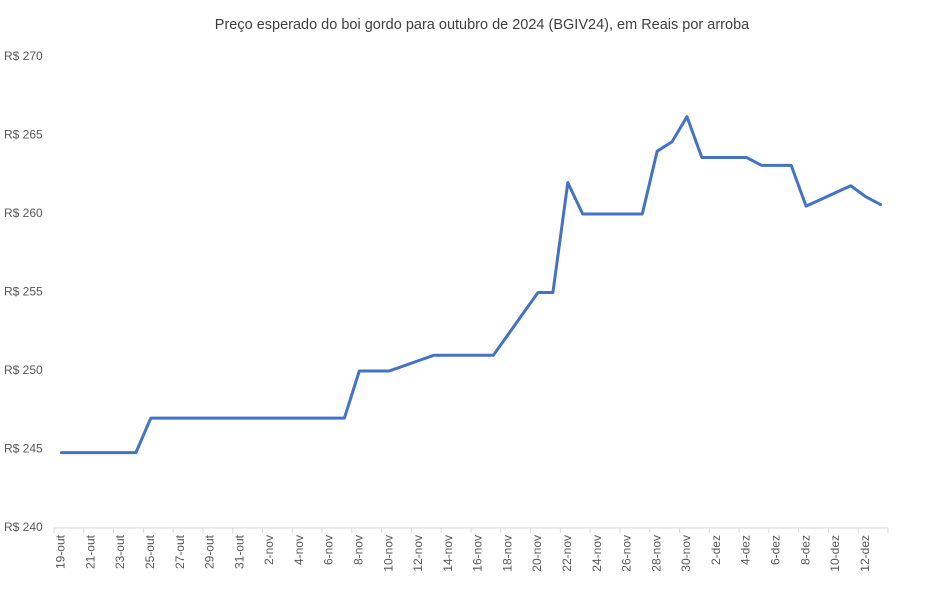  I want to click on x-tick-label: 27-out, so click(180, 551).